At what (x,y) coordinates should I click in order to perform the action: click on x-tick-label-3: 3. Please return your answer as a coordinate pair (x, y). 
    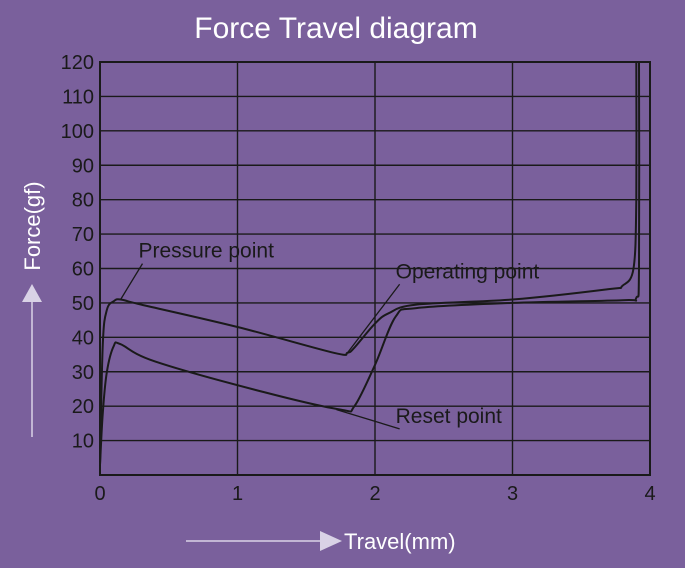
    Looking at the image, I should click on (512, 494).